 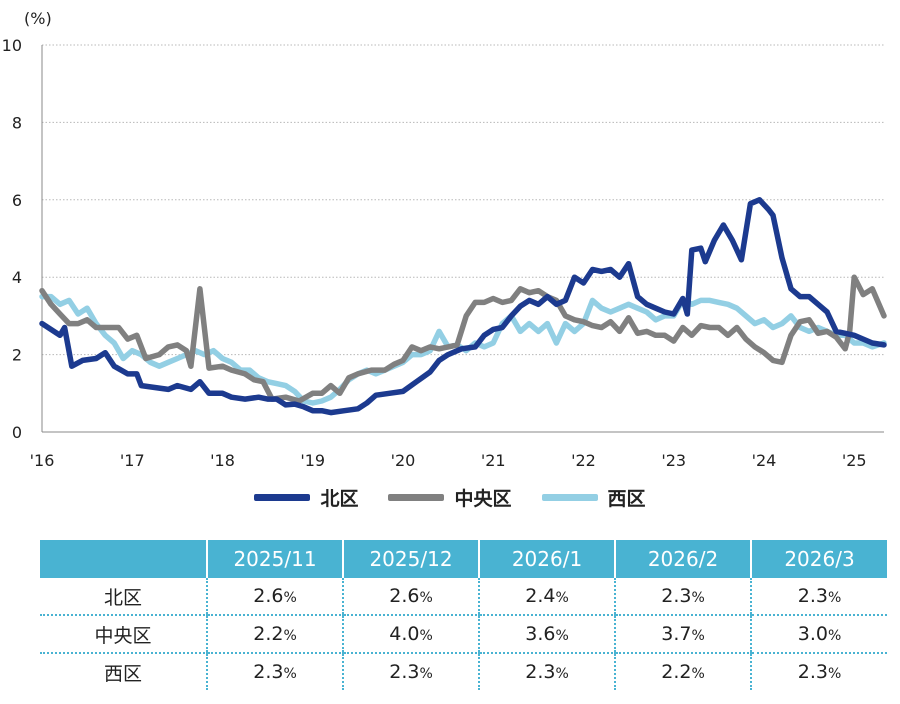 I want to click on table-row: 中央区 2.2% 4.0% 3.6% 3.7% 3.0%, so click(x=463, y=634).